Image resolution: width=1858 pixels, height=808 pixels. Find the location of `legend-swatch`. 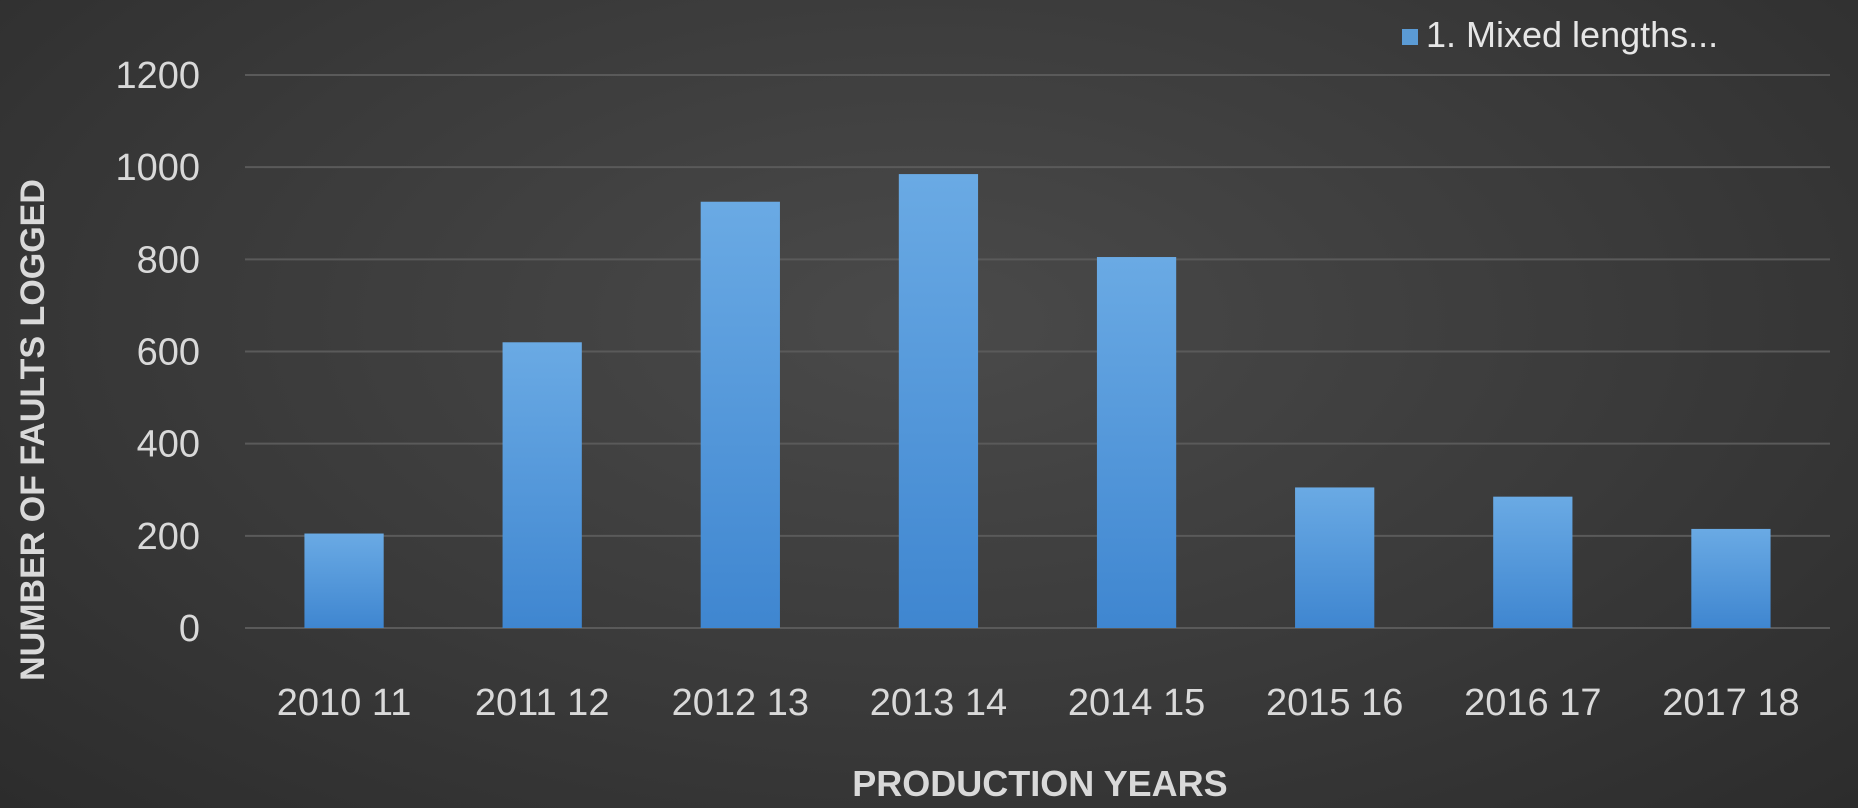

legend-swatch is located at coordinates (1410, 37).